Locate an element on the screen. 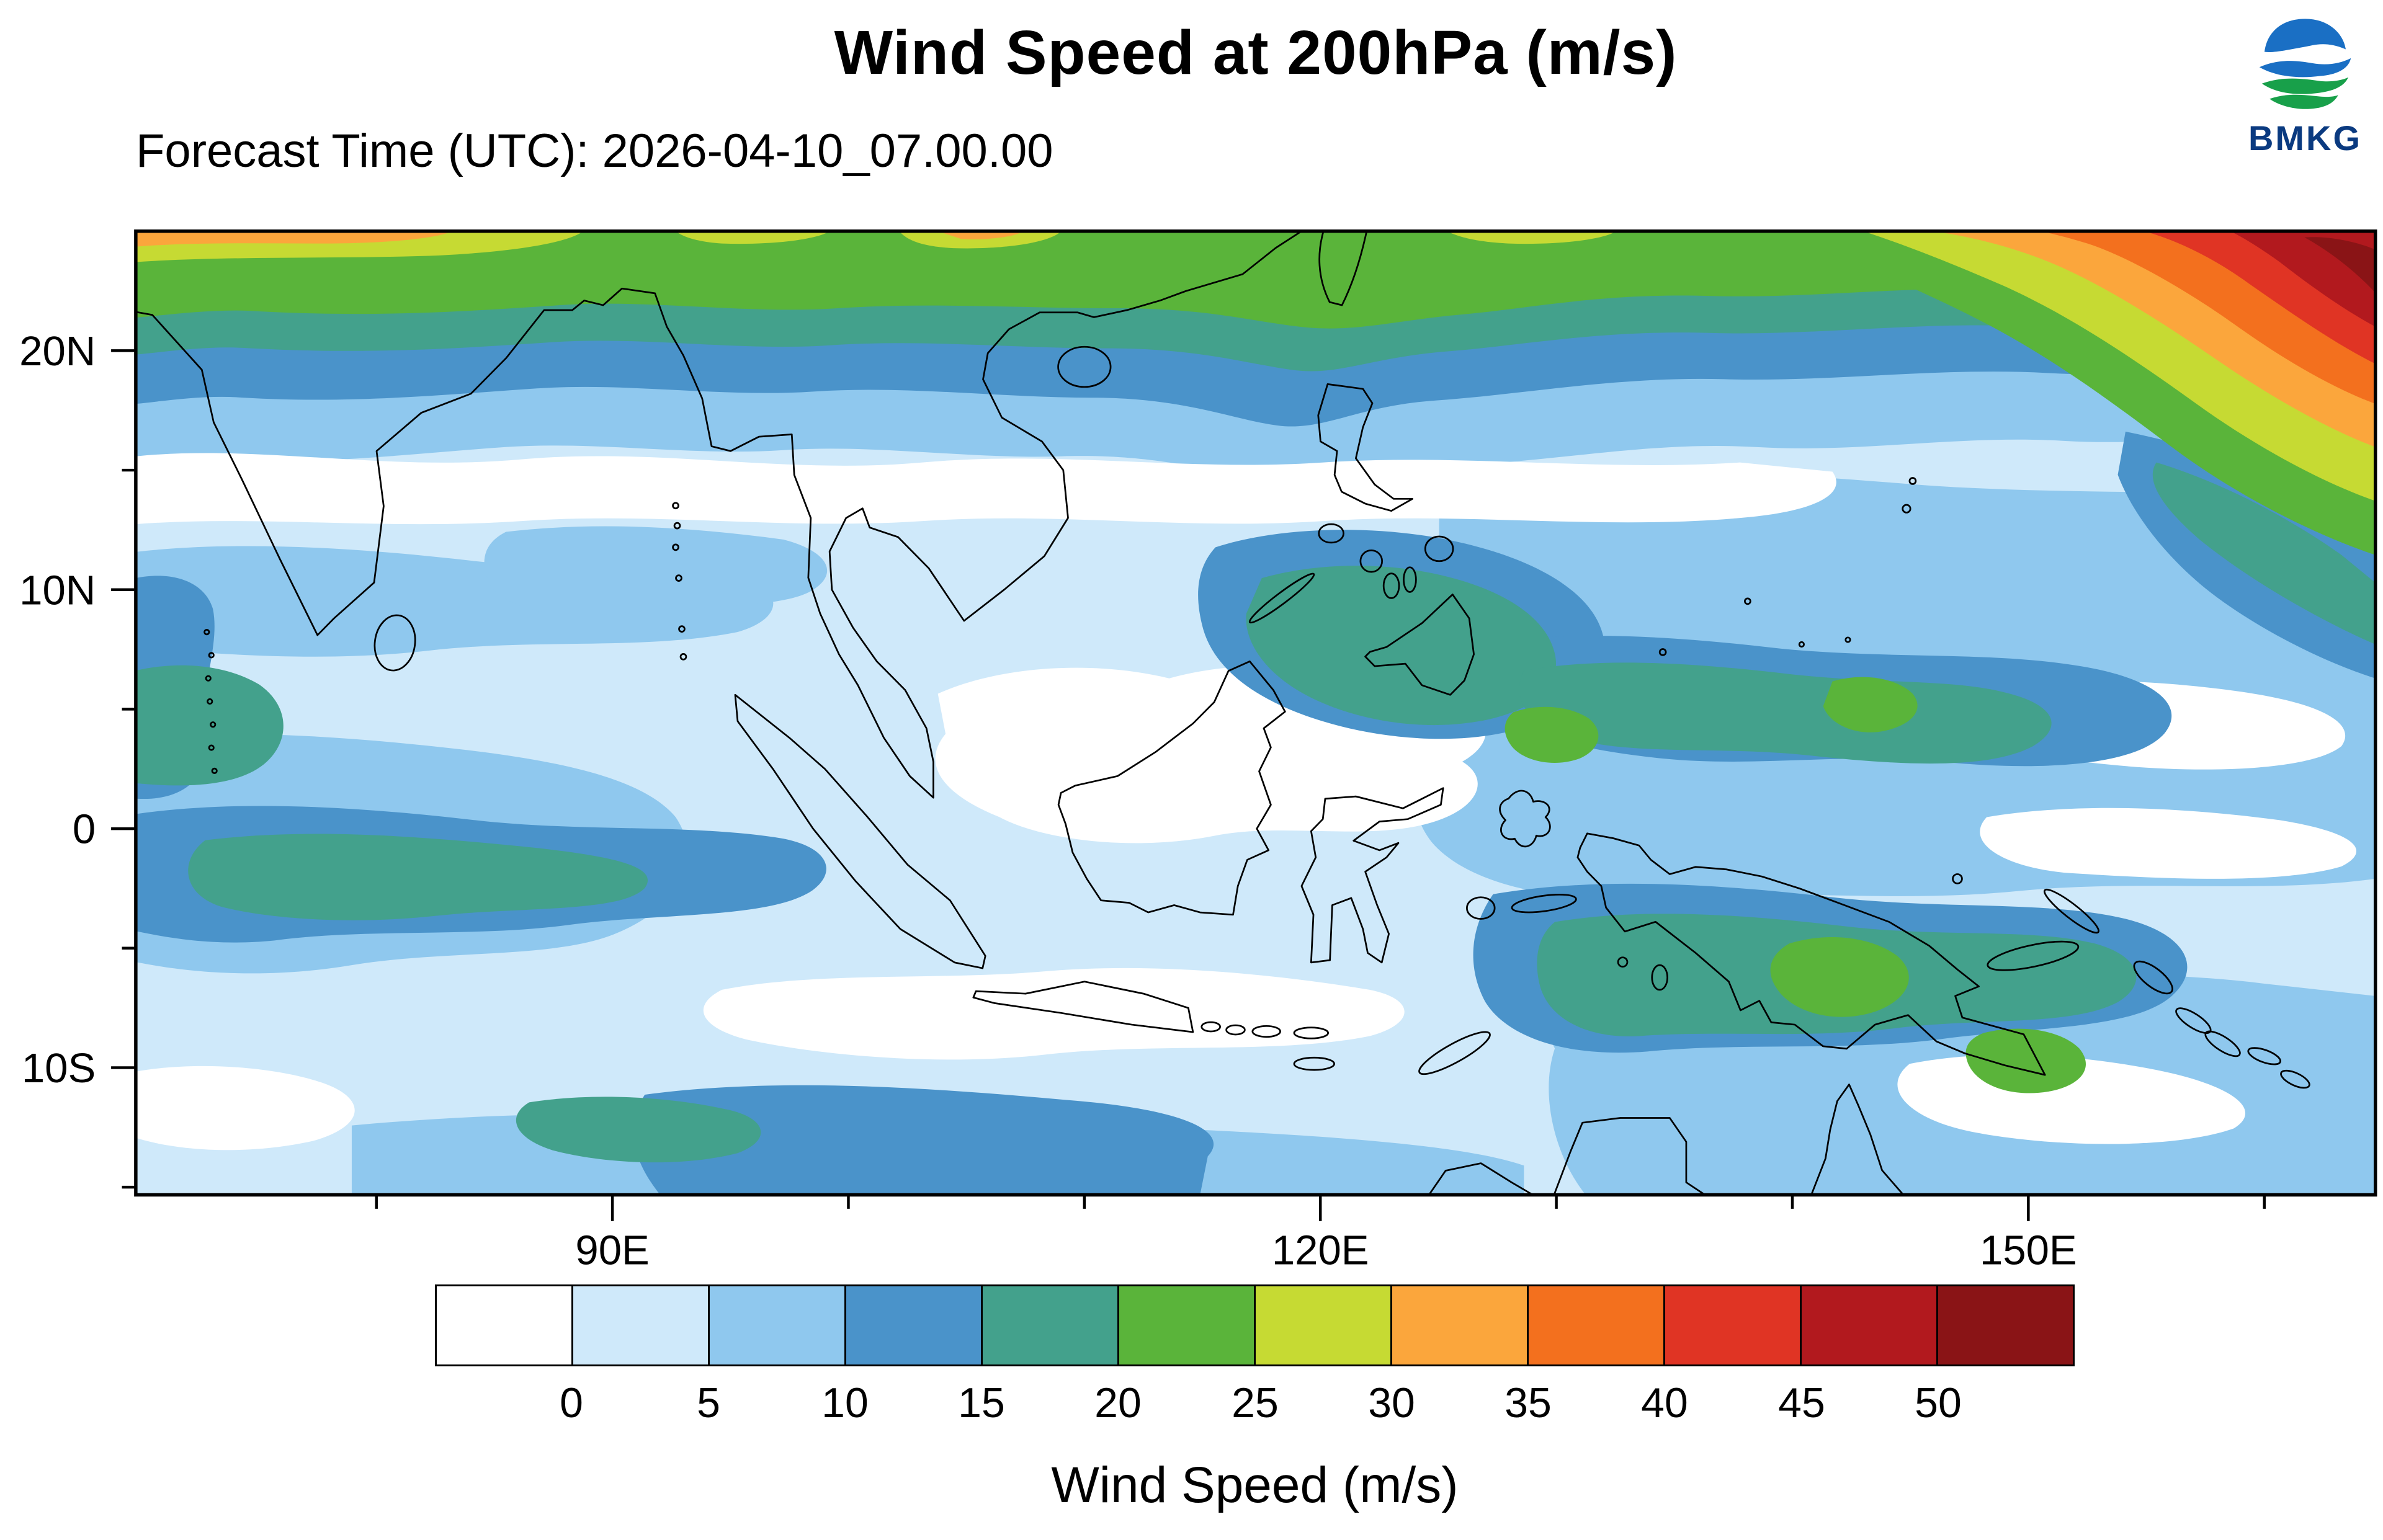 Image resolution: width=2383 pixels, height=1540 pixels. coastline-sri-lanka is located at coordinates (394, 643).